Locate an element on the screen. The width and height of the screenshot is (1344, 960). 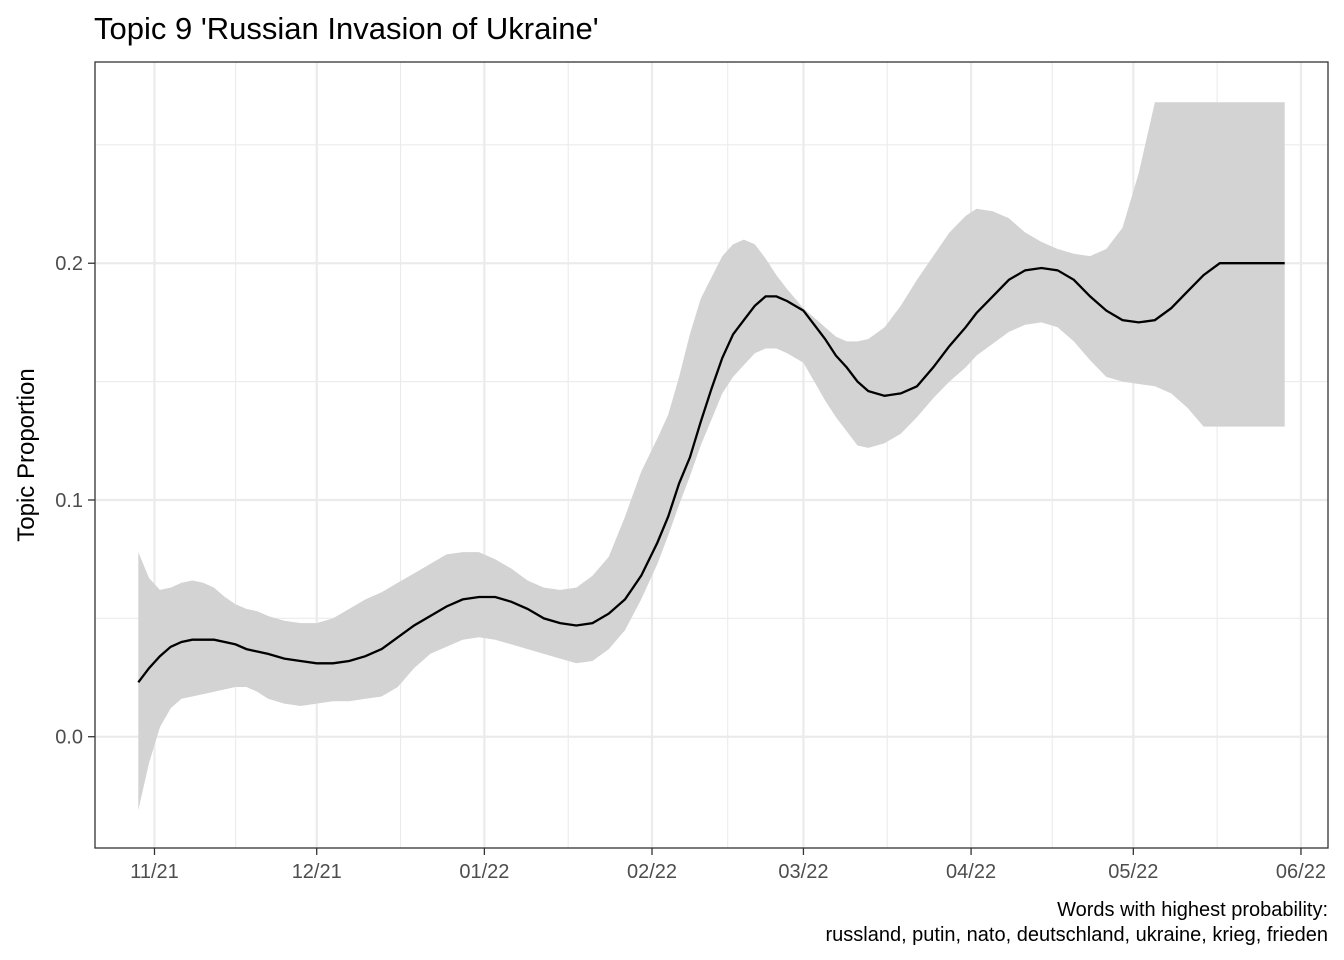
caption-line-1: Words with highest probability: is located at coordinates (1192, 910).